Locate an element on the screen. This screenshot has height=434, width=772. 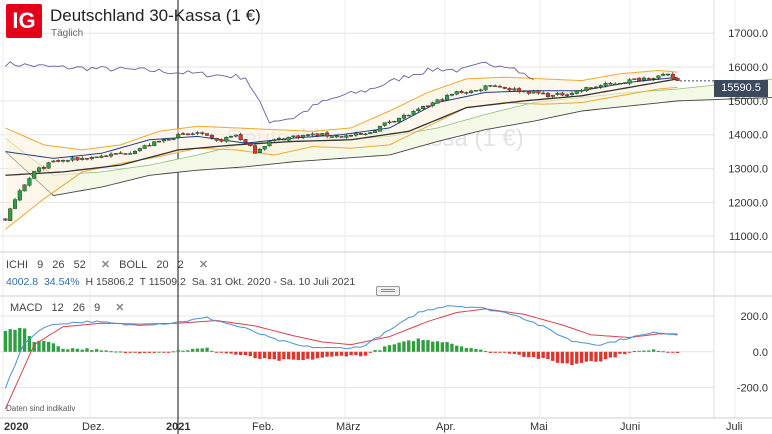
stats-low: T 11509.2 is located at coordinates (162, 282).